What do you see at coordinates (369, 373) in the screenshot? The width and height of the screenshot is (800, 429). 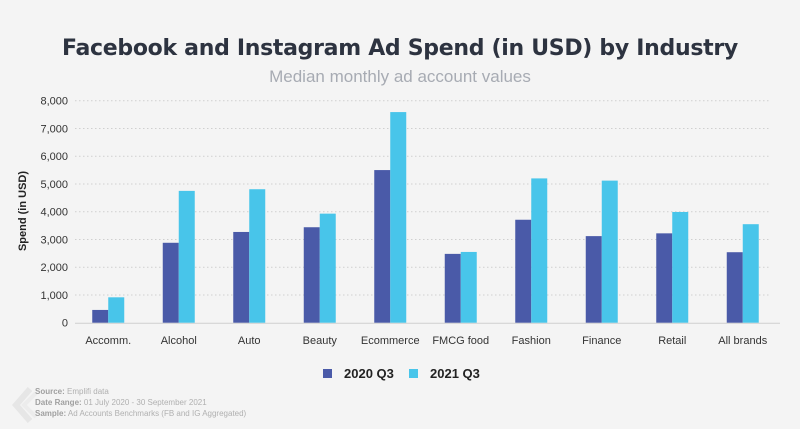 I see `legend-label: 2020 Q3` at bounding box center [369, 373].